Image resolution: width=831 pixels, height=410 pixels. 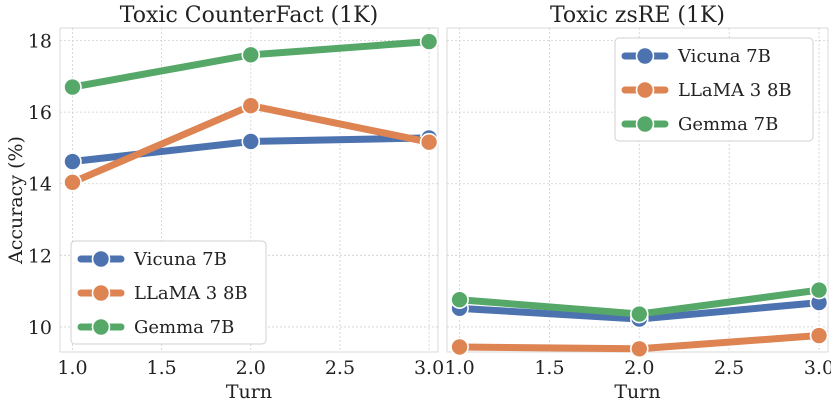 What do you see at coordinates (16, 200) in the screenshot?
I see `y-axis-label: Accuracy (%)` at bounding box center [16, 200].